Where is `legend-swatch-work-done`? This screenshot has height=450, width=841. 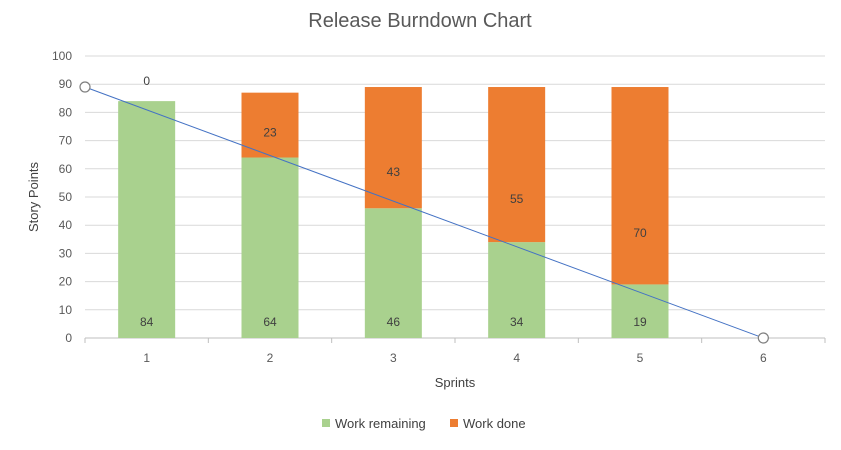
legend-swatch-work-done is located at coordinates (454, 423).